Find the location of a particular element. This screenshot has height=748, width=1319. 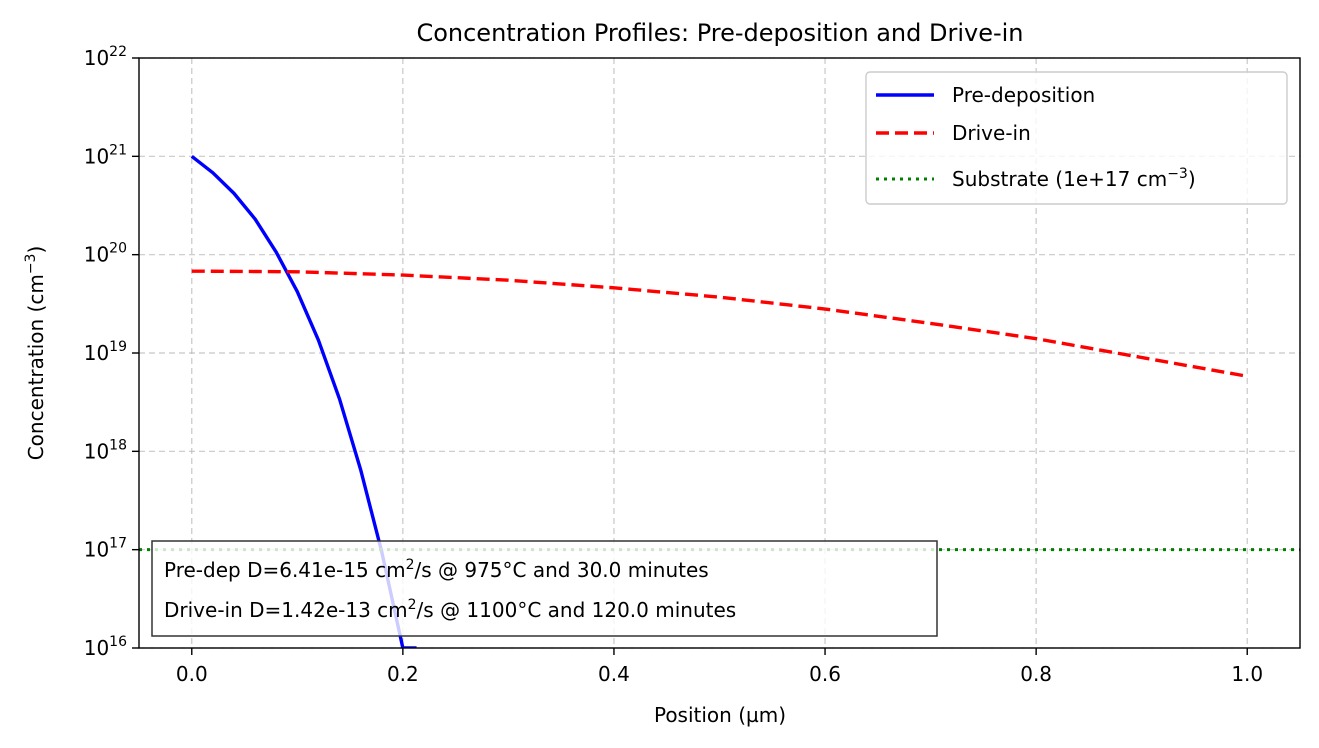

y-tick-label: 1021 is located at coordinates (105, 155).